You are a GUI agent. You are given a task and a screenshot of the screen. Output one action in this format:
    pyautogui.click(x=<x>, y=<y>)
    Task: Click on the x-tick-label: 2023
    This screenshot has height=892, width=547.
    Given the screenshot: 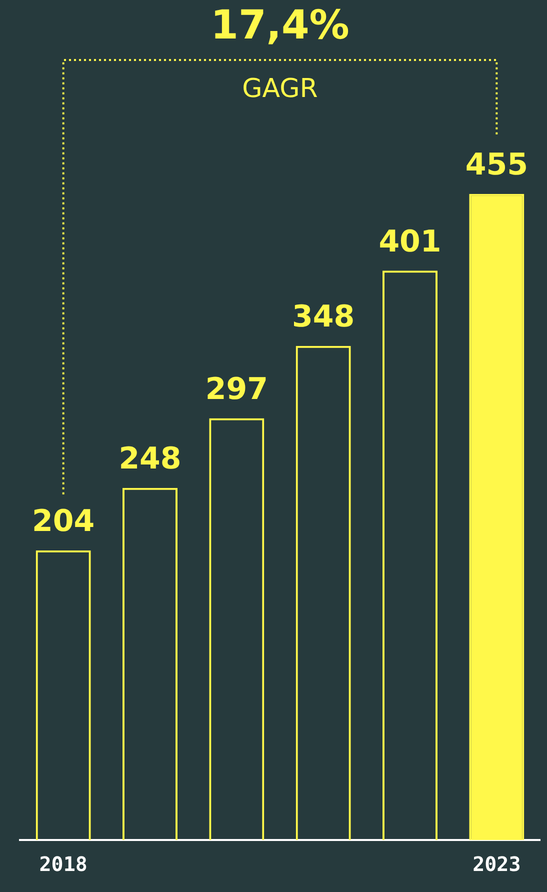 What is the action you would take?
    pyautogui.click(x=496, y=864)
    